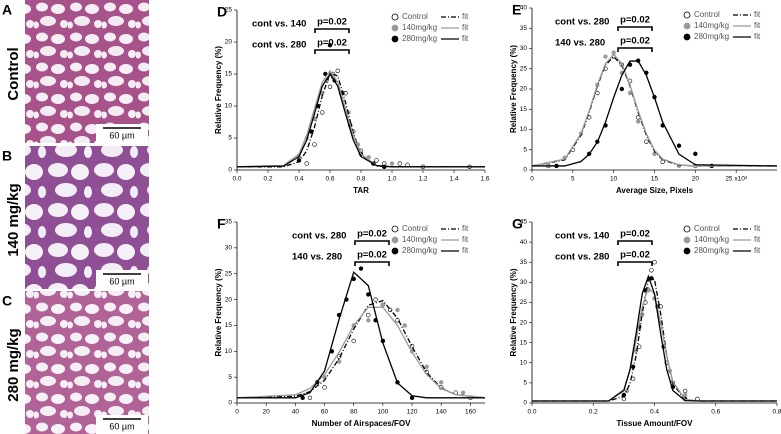 The height and width of the screenshot is (434, 781). I want to click on panel-letter: D, so click(222, 12).